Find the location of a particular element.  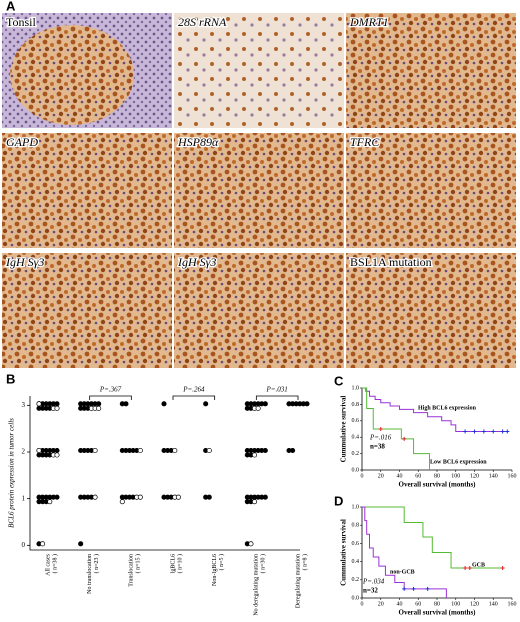

p-value: P=.031 is located at coordinates (277, 390).